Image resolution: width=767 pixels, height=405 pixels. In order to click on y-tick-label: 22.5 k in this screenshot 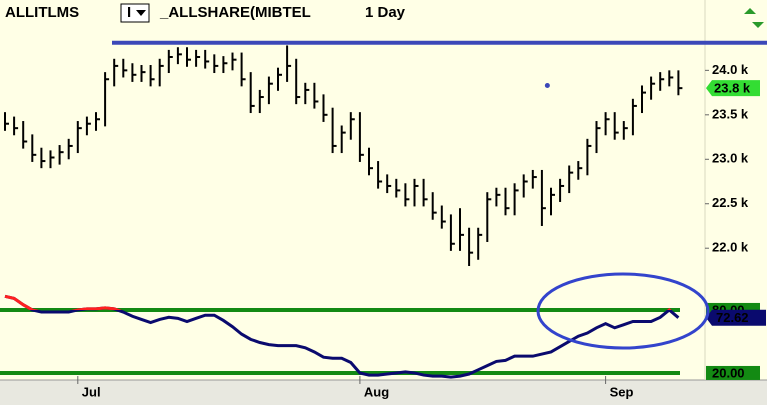, I will do `click(730, 202)`.